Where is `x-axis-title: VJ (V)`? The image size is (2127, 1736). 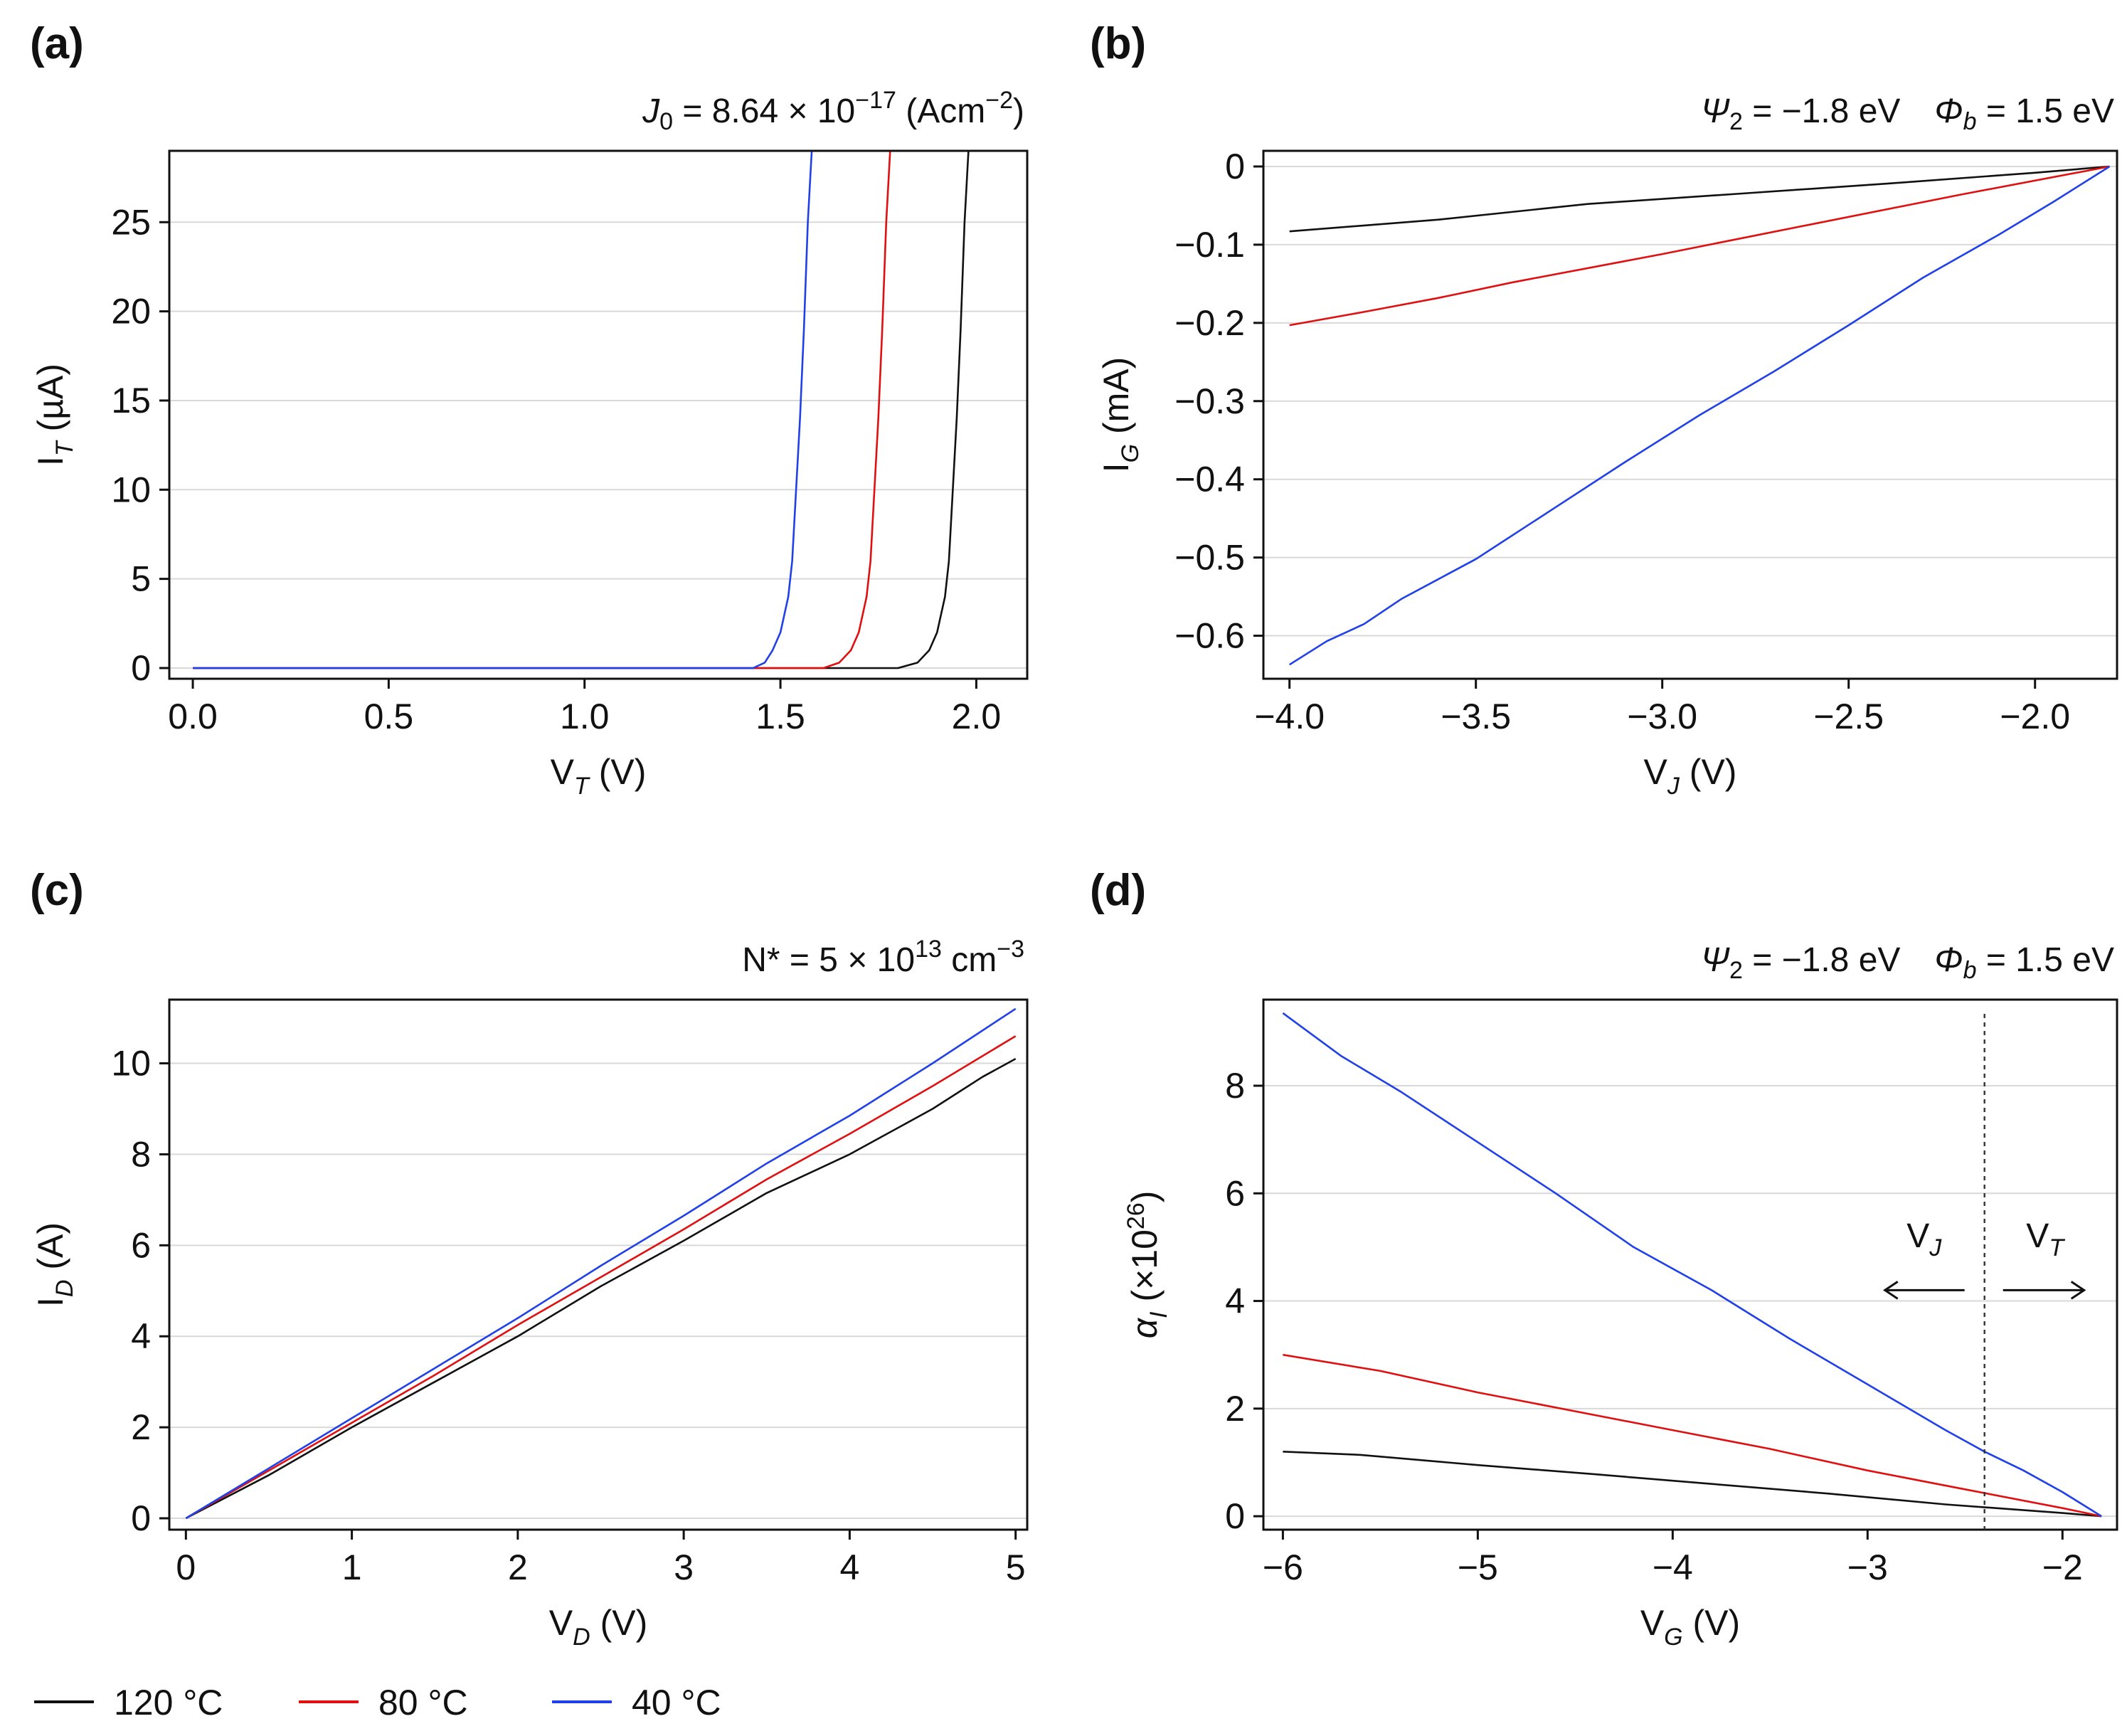
x-axis-title: VJ (V) is located at coordinates (1690, 776).